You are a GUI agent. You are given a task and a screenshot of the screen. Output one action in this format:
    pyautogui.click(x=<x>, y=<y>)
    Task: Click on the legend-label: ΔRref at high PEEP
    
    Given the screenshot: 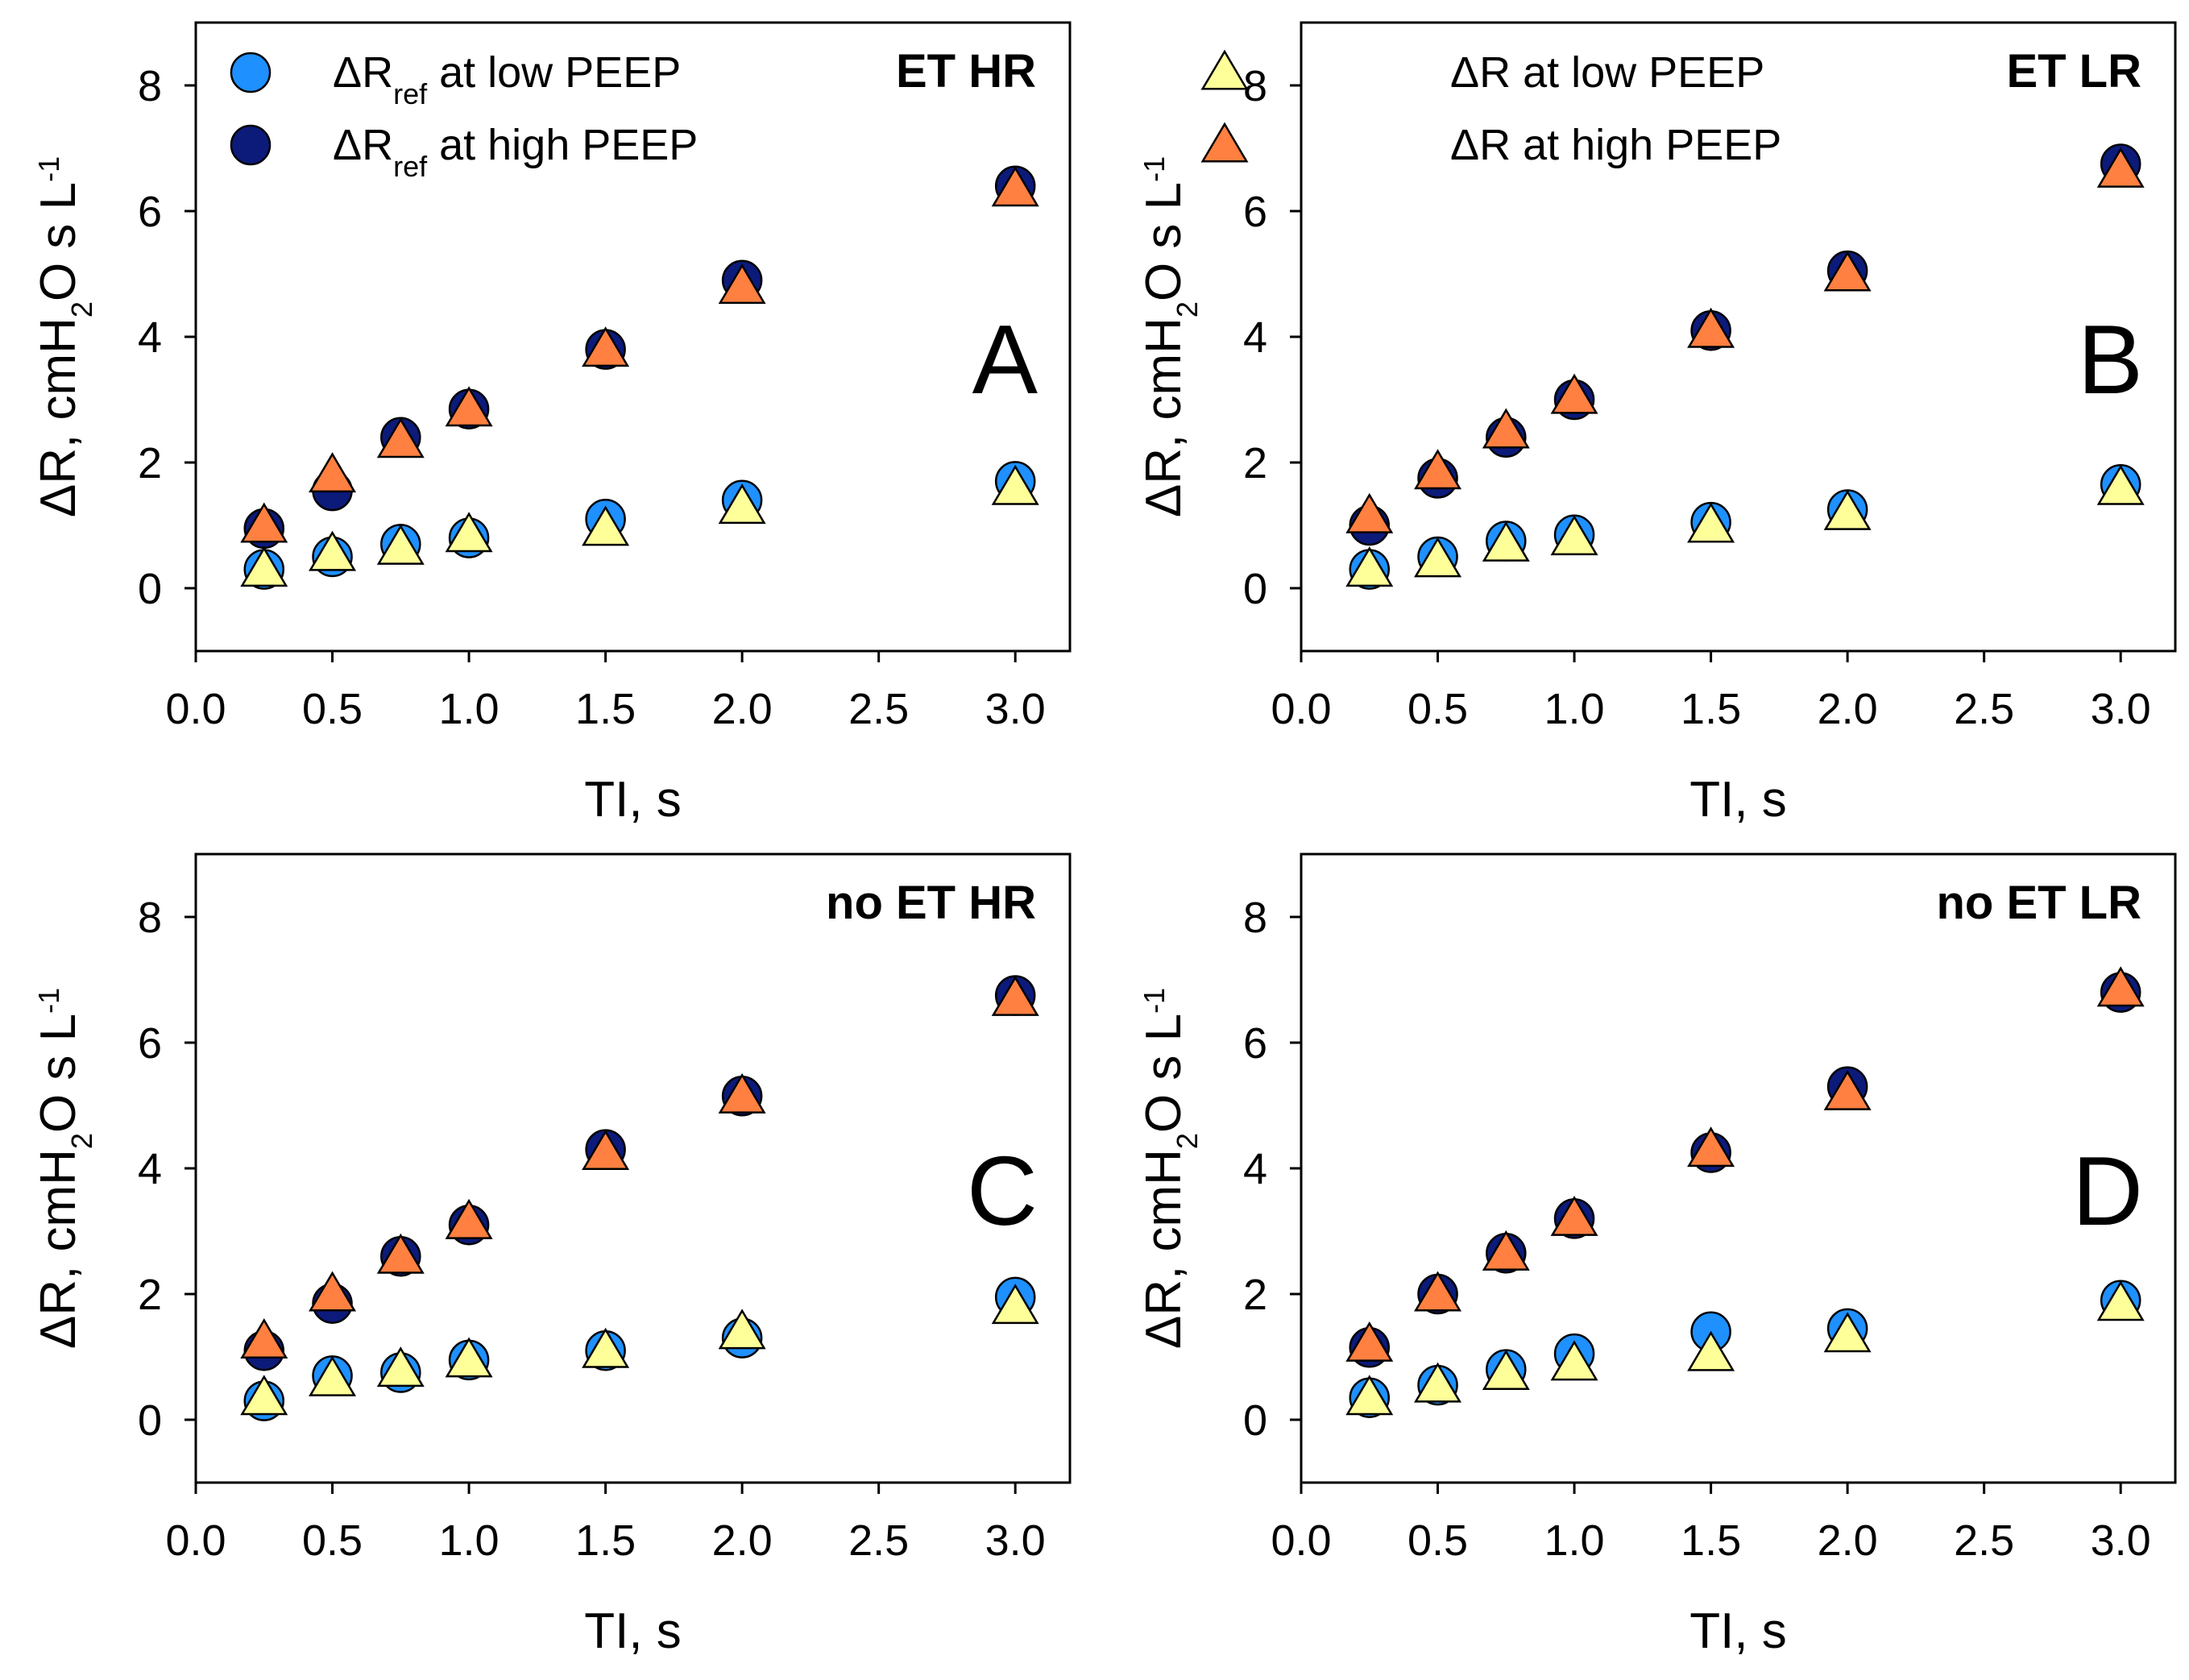 What is the action you would take?
    pyautogui.click(x=515, y=152)
    